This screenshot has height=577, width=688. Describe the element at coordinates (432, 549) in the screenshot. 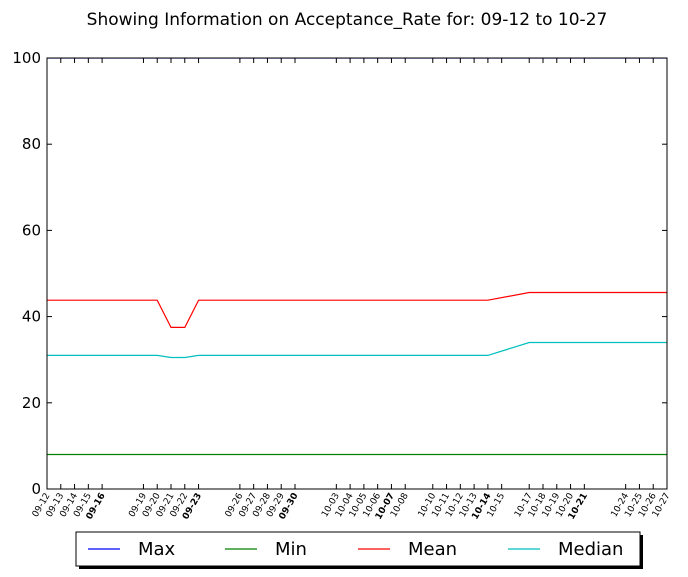

I see `legend-label-mean: Mean` at that location.